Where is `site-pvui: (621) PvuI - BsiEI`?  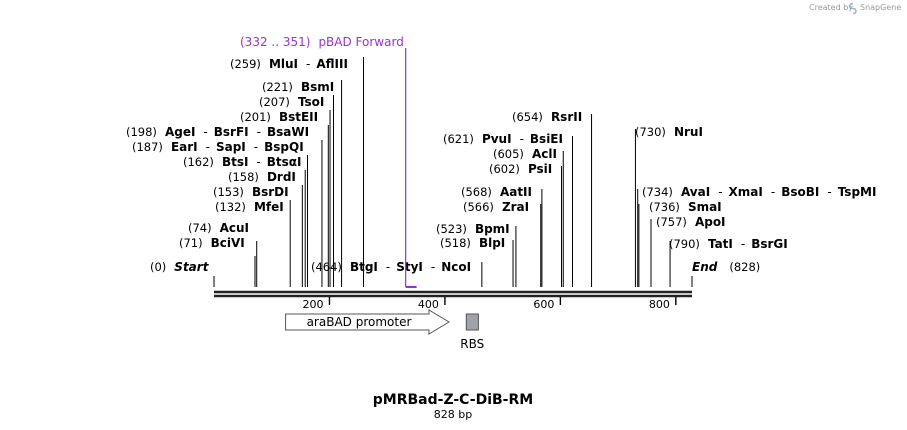
site-pvui: (621) PvuI - BsiEI is located at coordinates (508, 209).